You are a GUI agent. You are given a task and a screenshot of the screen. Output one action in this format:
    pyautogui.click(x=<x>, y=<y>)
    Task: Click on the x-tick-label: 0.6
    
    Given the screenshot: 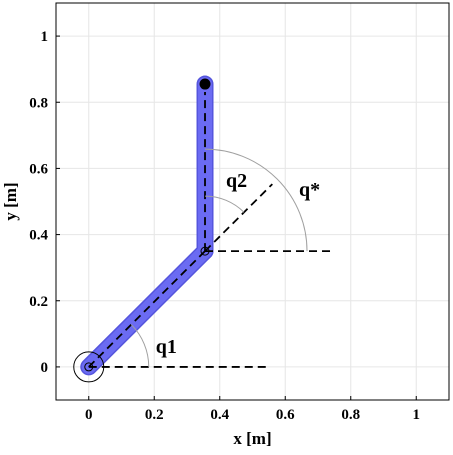 What is the action you would take?
    pyautogui.click(x=285, y=415)
    